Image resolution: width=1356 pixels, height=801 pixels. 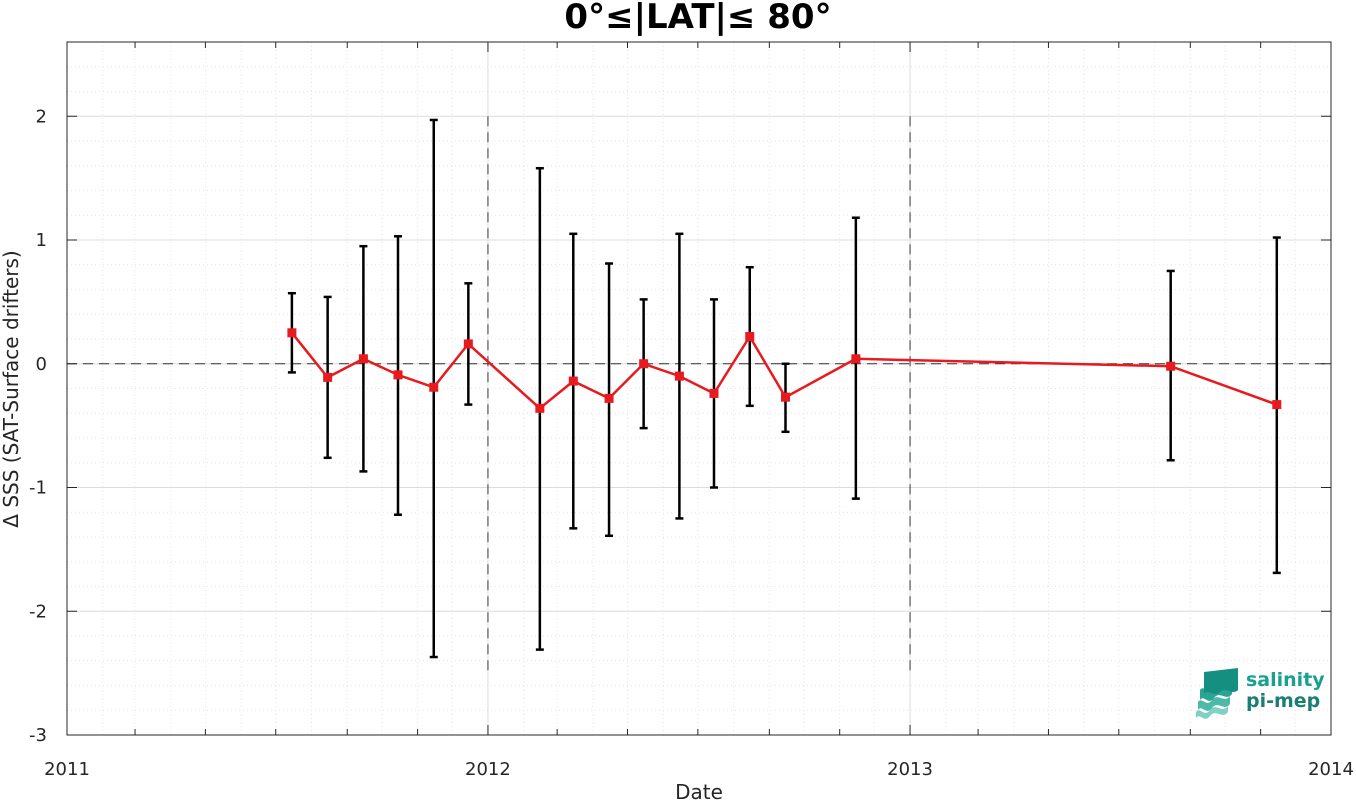 I want to click on data-points, so click(x=784, y=370).